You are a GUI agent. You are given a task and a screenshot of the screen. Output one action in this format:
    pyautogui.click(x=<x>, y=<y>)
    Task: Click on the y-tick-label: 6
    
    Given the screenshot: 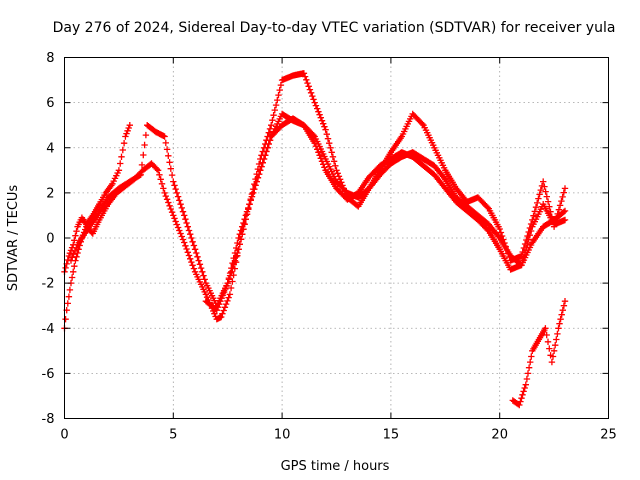 What is the action you would take?
    pyautogui.click(x=50, y=103)
    